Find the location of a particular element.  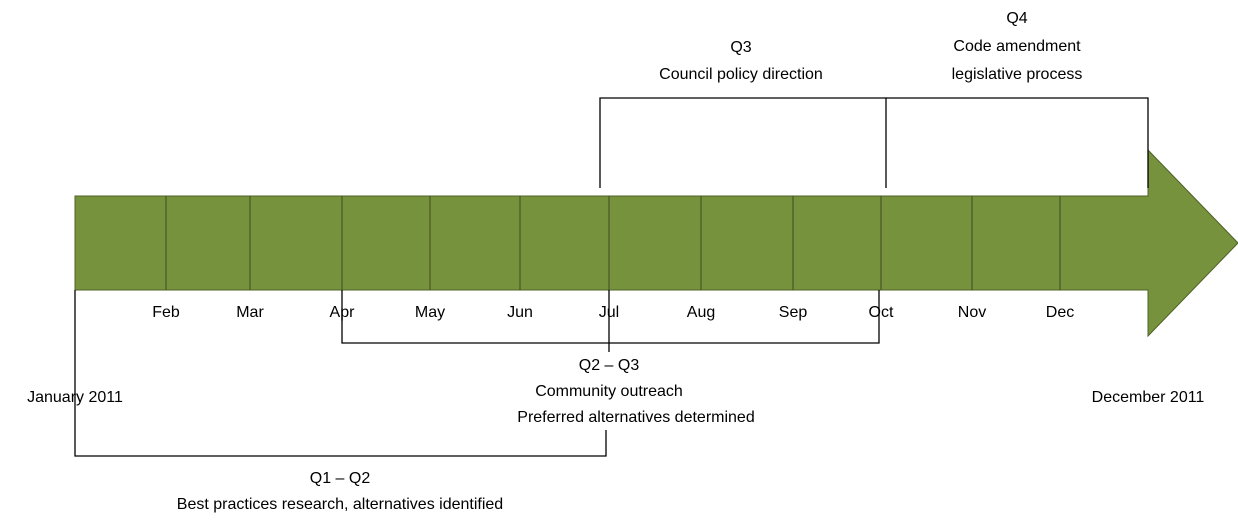

month-label: Dec is located at coordinates (1060, 312).